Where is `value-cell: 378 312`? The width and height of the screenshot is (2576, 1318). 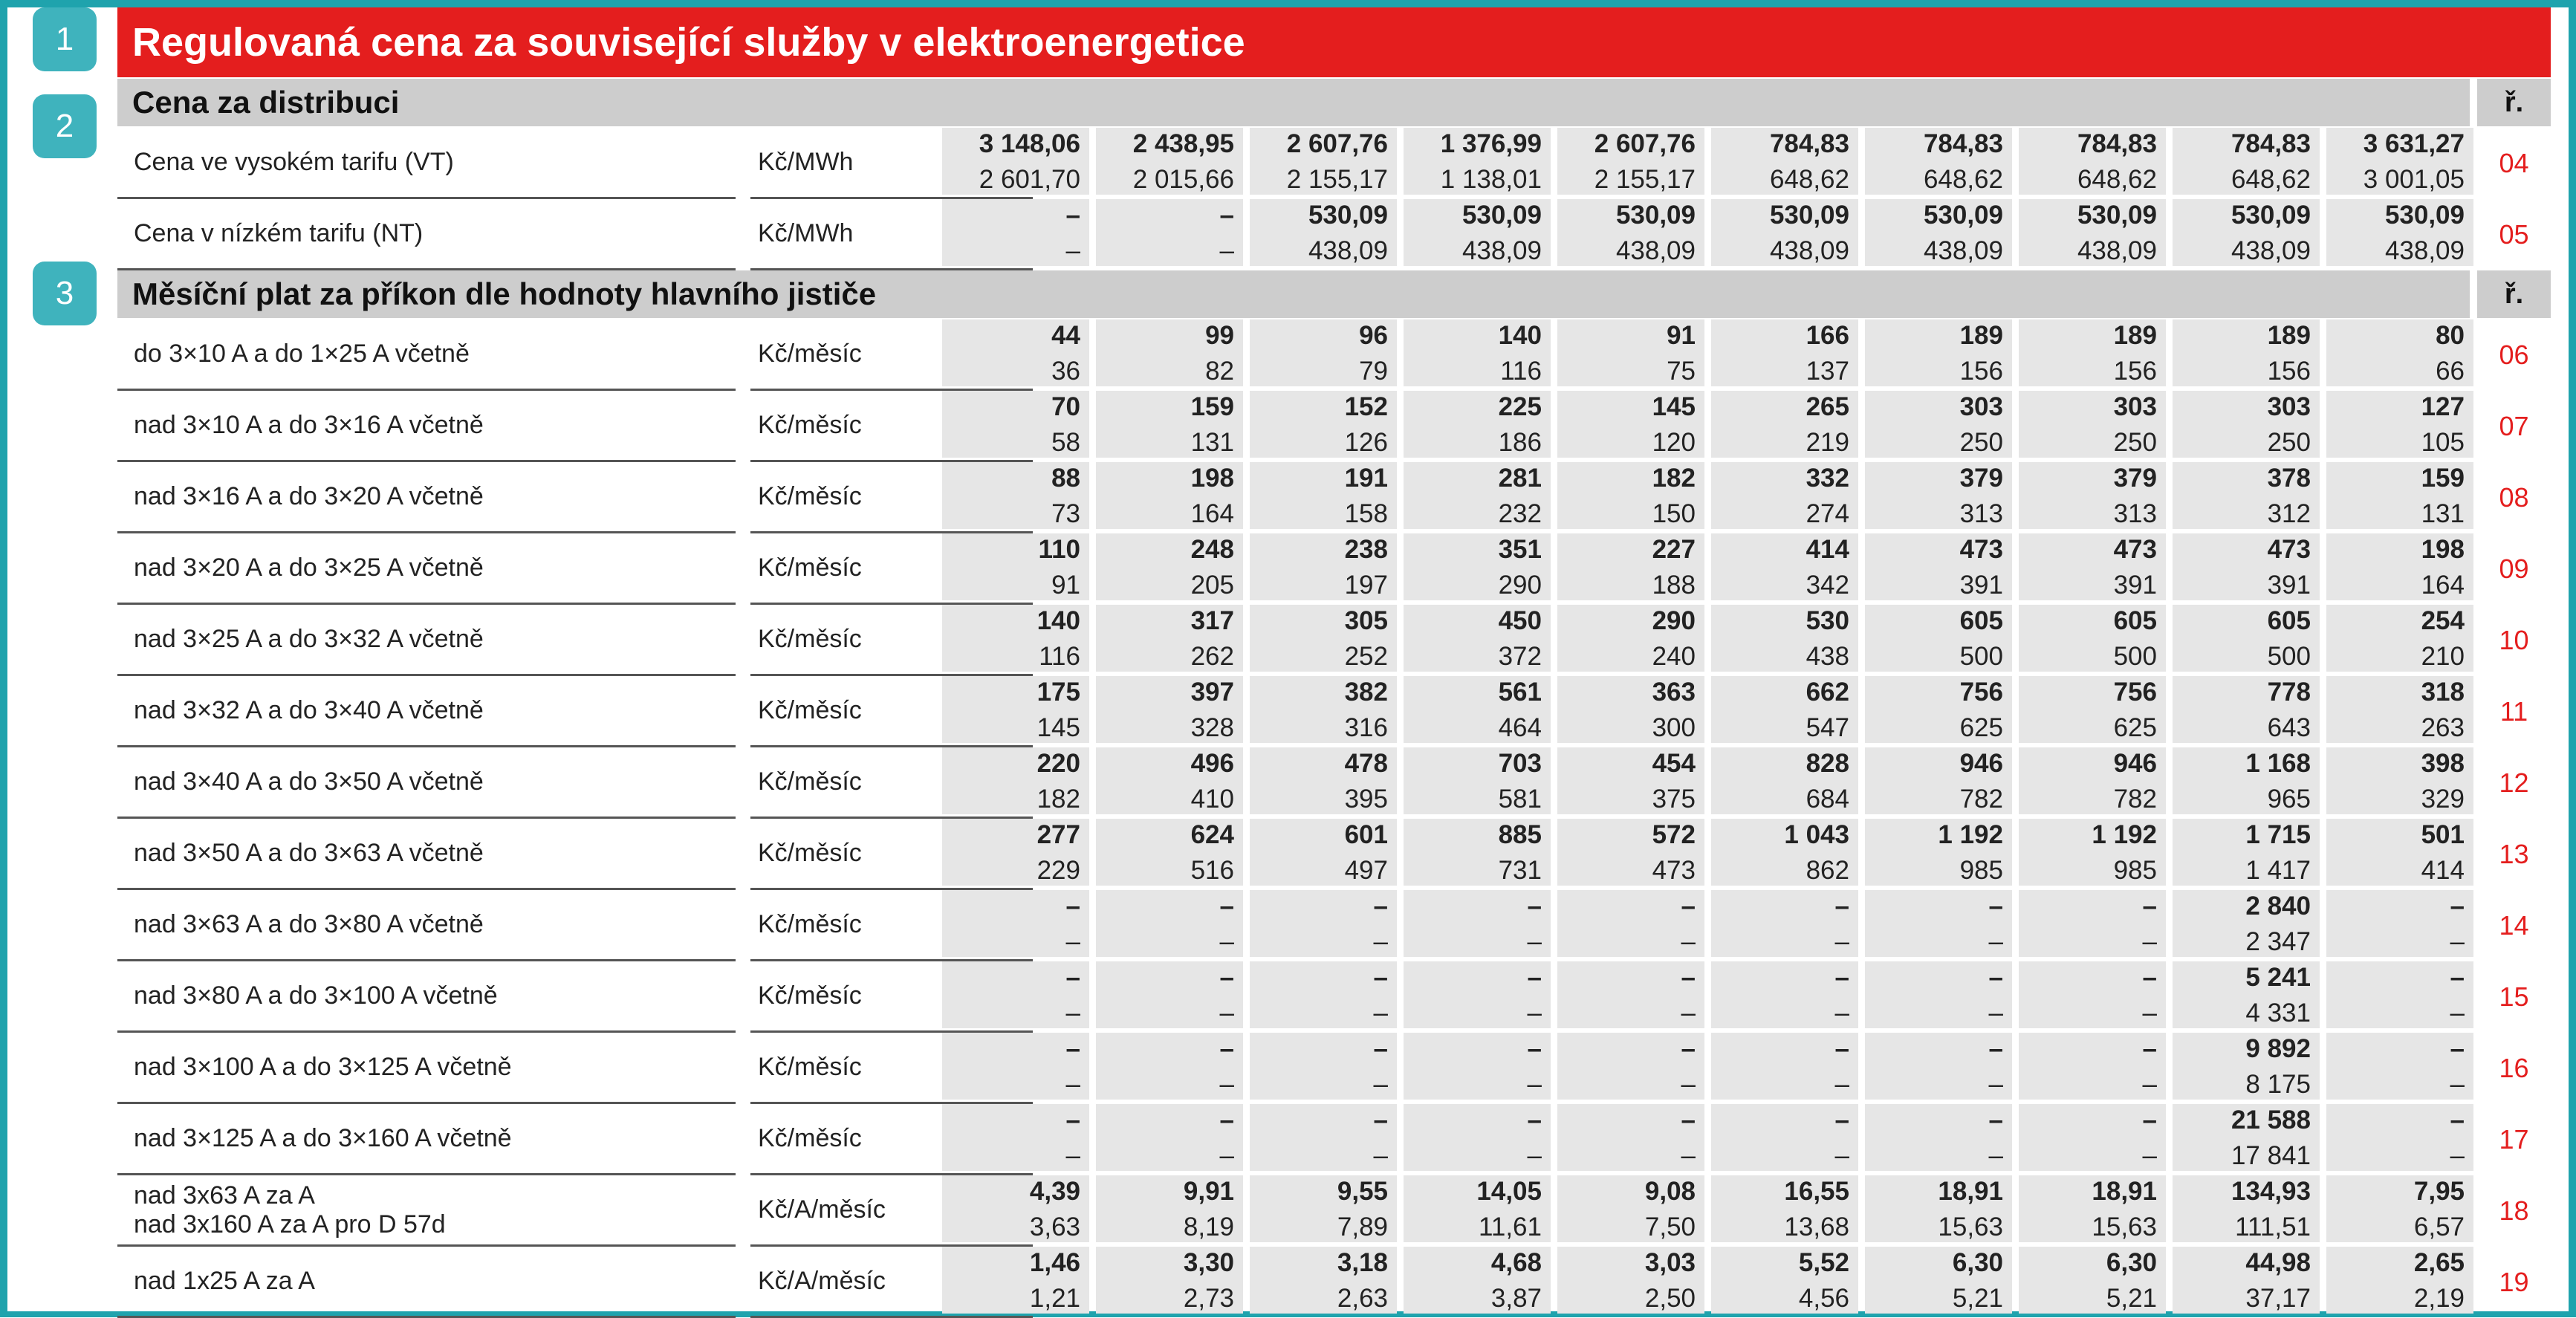 value-cell: 378 312 is located at coordinates (2246, 495).